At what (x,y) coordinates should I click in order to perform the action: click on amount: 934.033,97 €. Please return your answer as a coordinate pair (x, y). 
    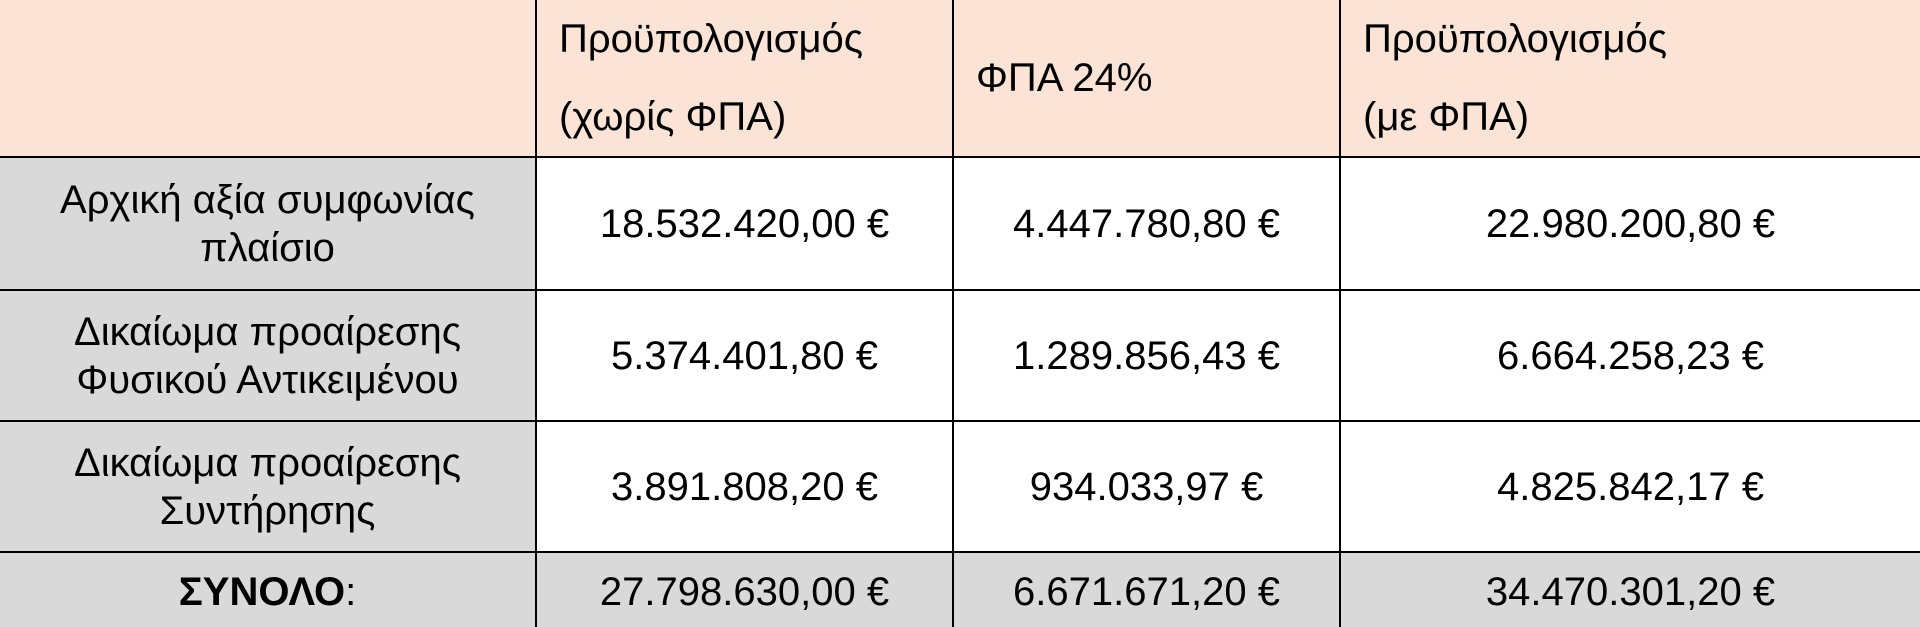
    Looking at the image, I should click on (1146, 486).